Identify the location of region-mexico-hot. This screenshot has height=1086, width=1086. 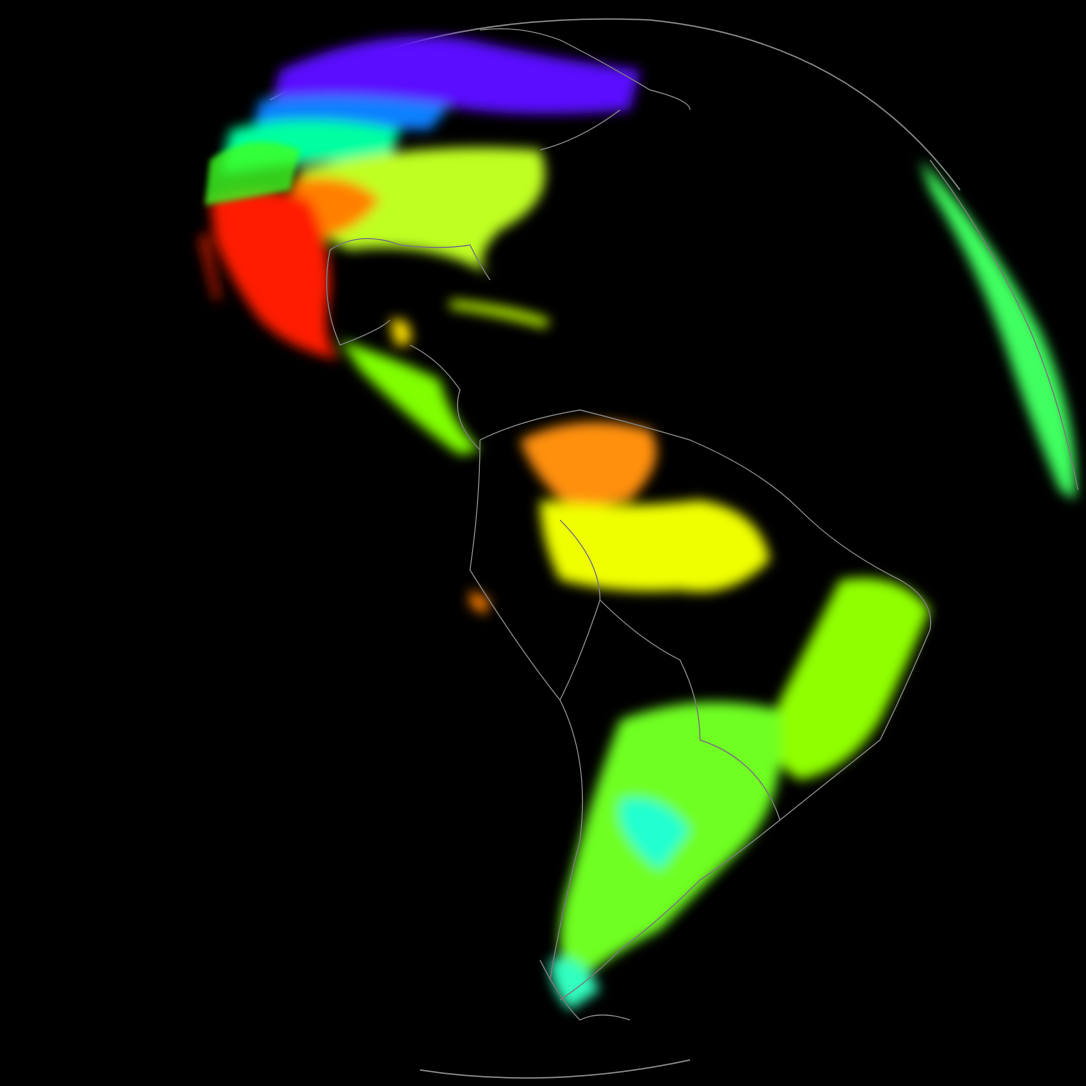
(275, 275).